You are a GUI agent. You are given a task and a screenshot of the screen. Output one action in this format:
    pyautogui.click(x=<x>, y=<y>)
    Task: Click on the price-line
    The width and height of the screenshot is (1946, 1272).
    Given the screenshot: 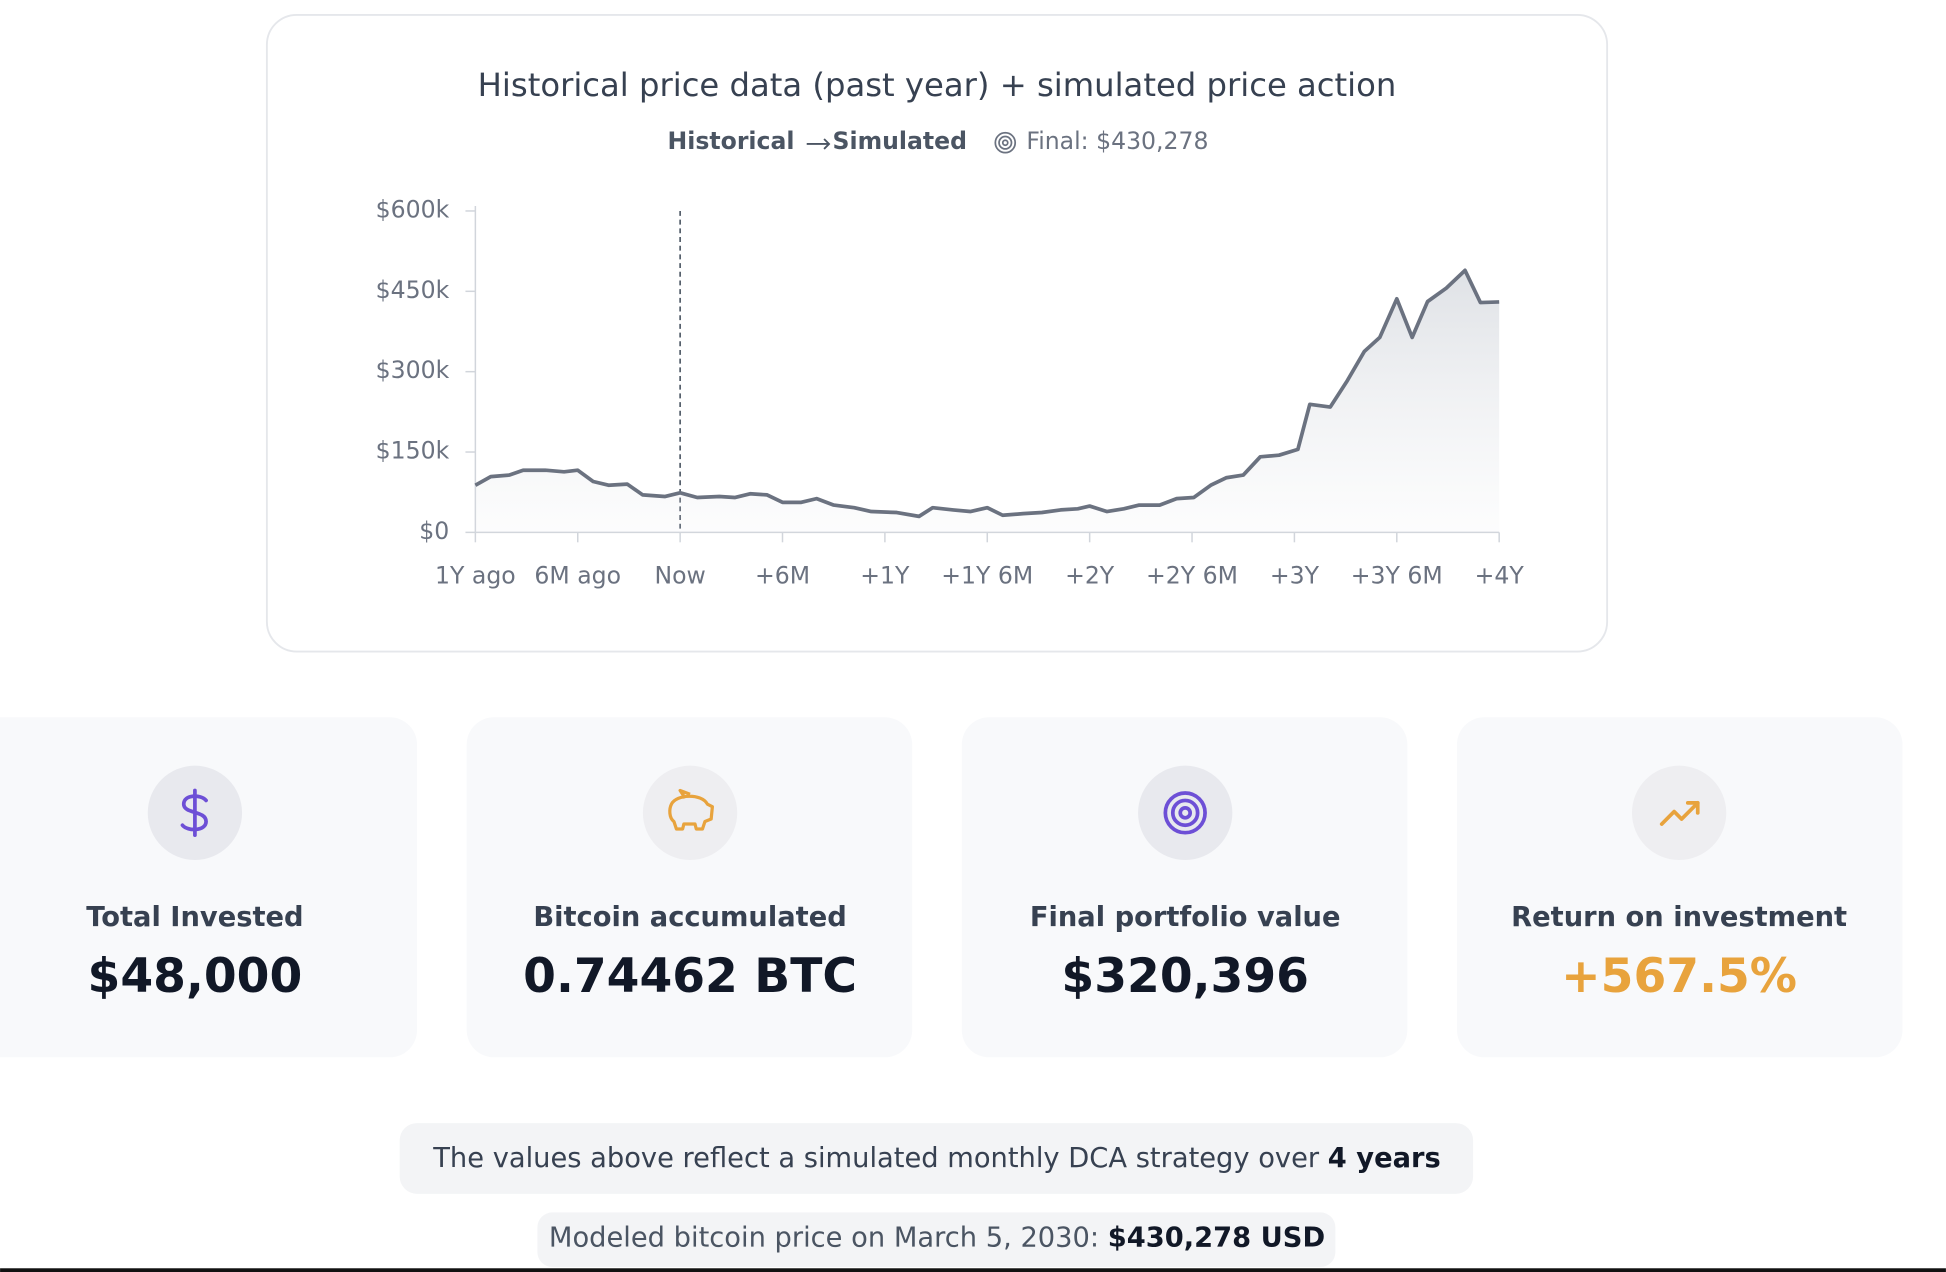 What is the action you would take?
    pyautogui.click(x=987, y=393)
    